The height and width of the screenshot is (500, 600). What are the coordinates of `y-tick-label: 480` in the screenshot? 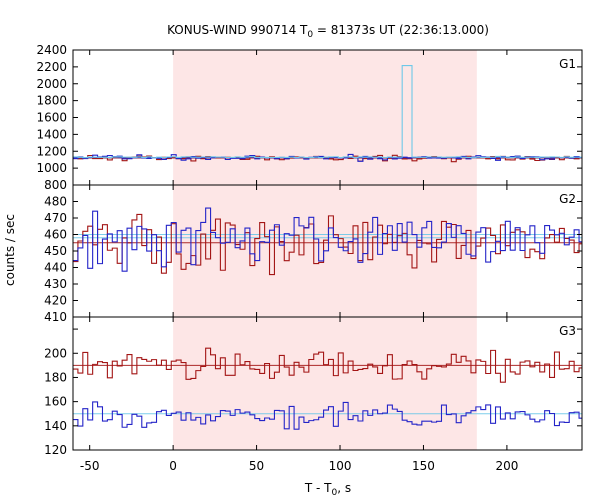 It's located at (55, 202).